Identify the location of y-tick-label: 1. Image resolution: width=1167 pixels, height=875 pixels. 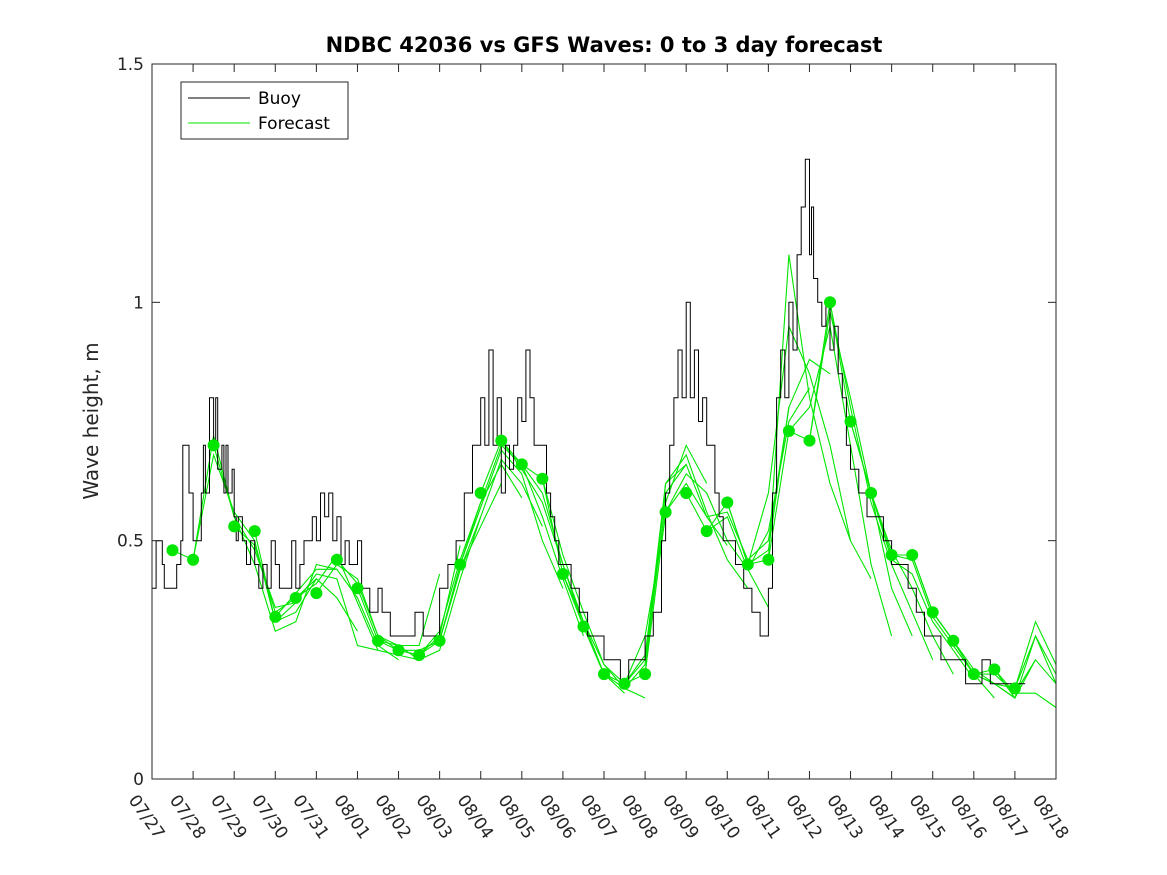
(138, 303).